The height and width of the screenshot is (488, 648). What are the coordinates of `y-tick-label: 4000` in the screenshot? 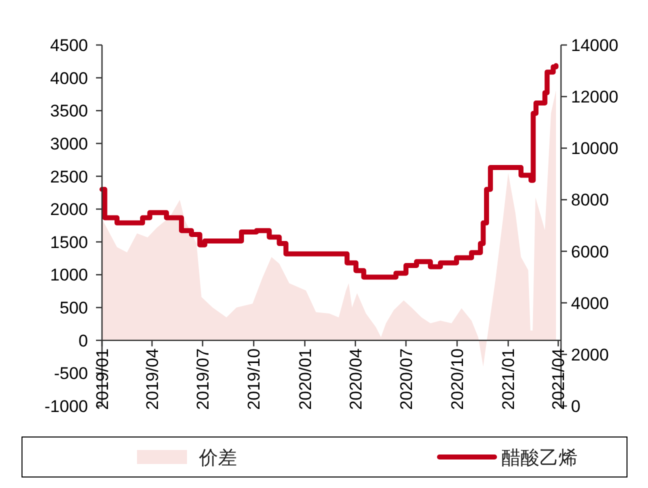 It's located at (69, 78).